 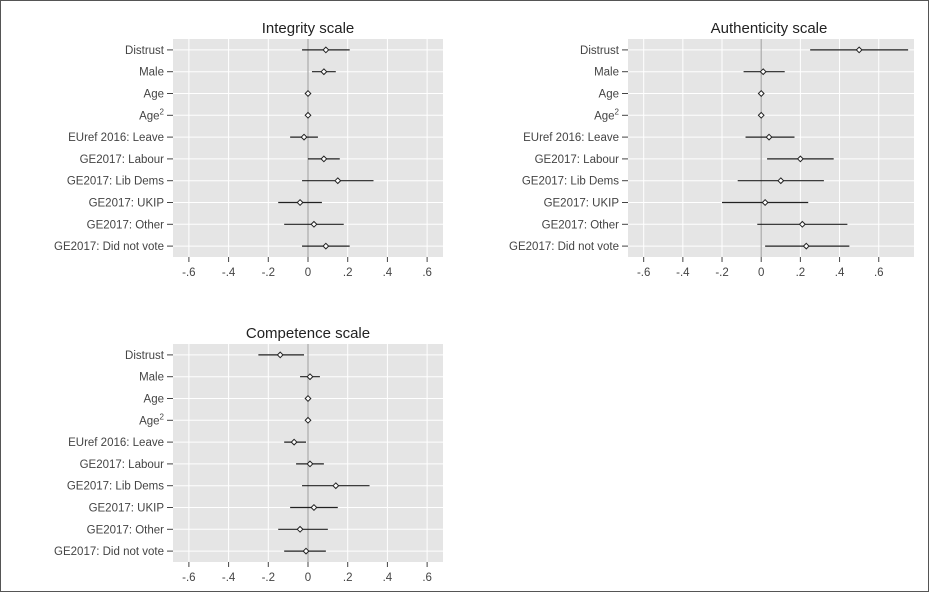 I want to click on plot-background, so click(x=771, y=148).